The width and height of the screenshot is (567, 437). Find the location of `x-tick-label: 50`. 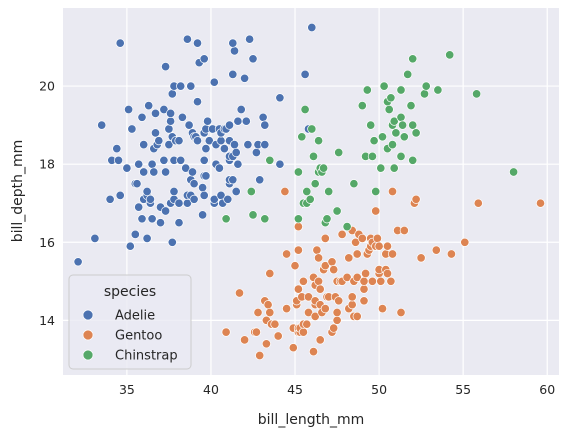

x-tick-label: 50 is located at coordinates (379, 389).